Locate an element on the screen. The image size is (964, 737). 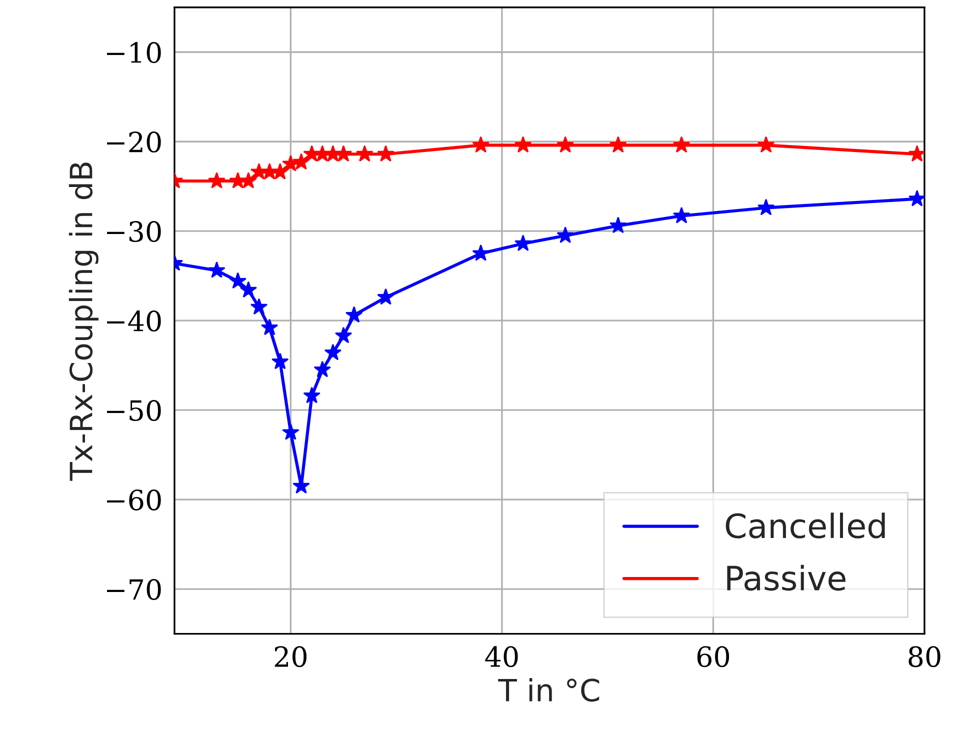
y-tick-label: −40 is located at coordinates (133, 321).